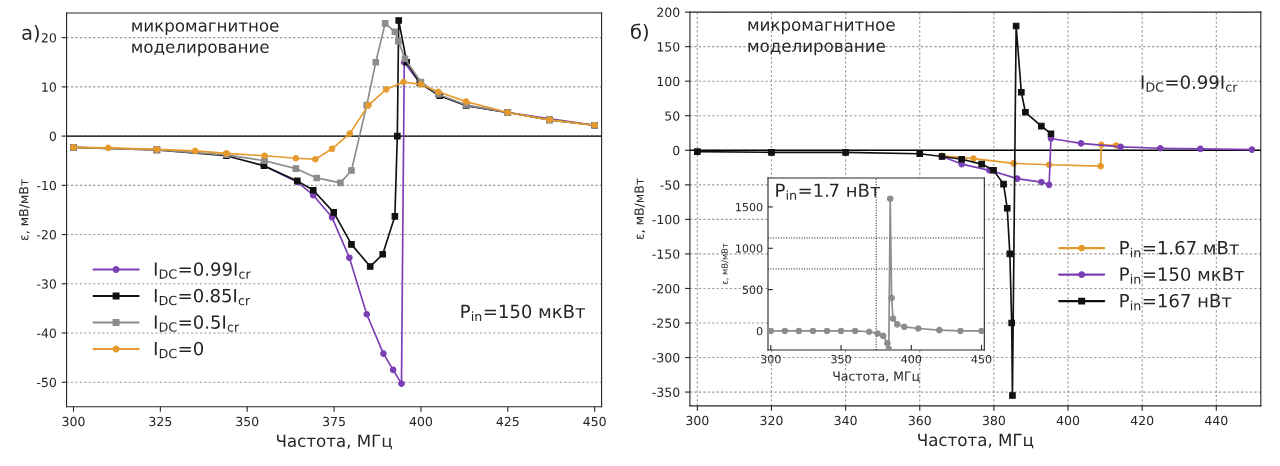 This screenshot has width=1280, height=466. What do you see at coordinates (1176, 302) in the screenshot?
I see `legend-label: P$_{in}$=167 нВт` at bounding box center [1176, 302].